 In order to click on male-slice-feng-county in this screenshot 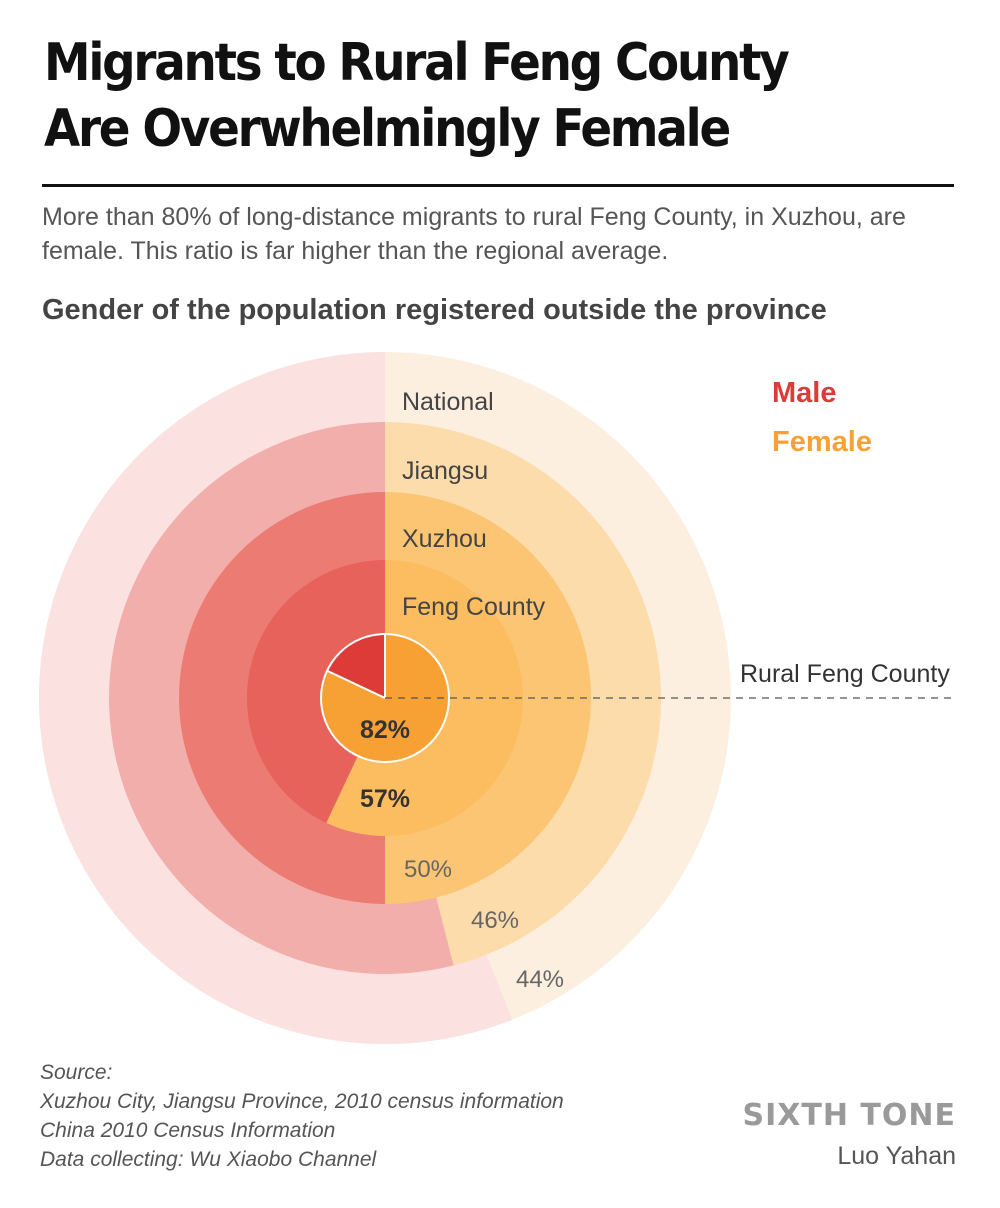, I will do `click(315, 691)`.